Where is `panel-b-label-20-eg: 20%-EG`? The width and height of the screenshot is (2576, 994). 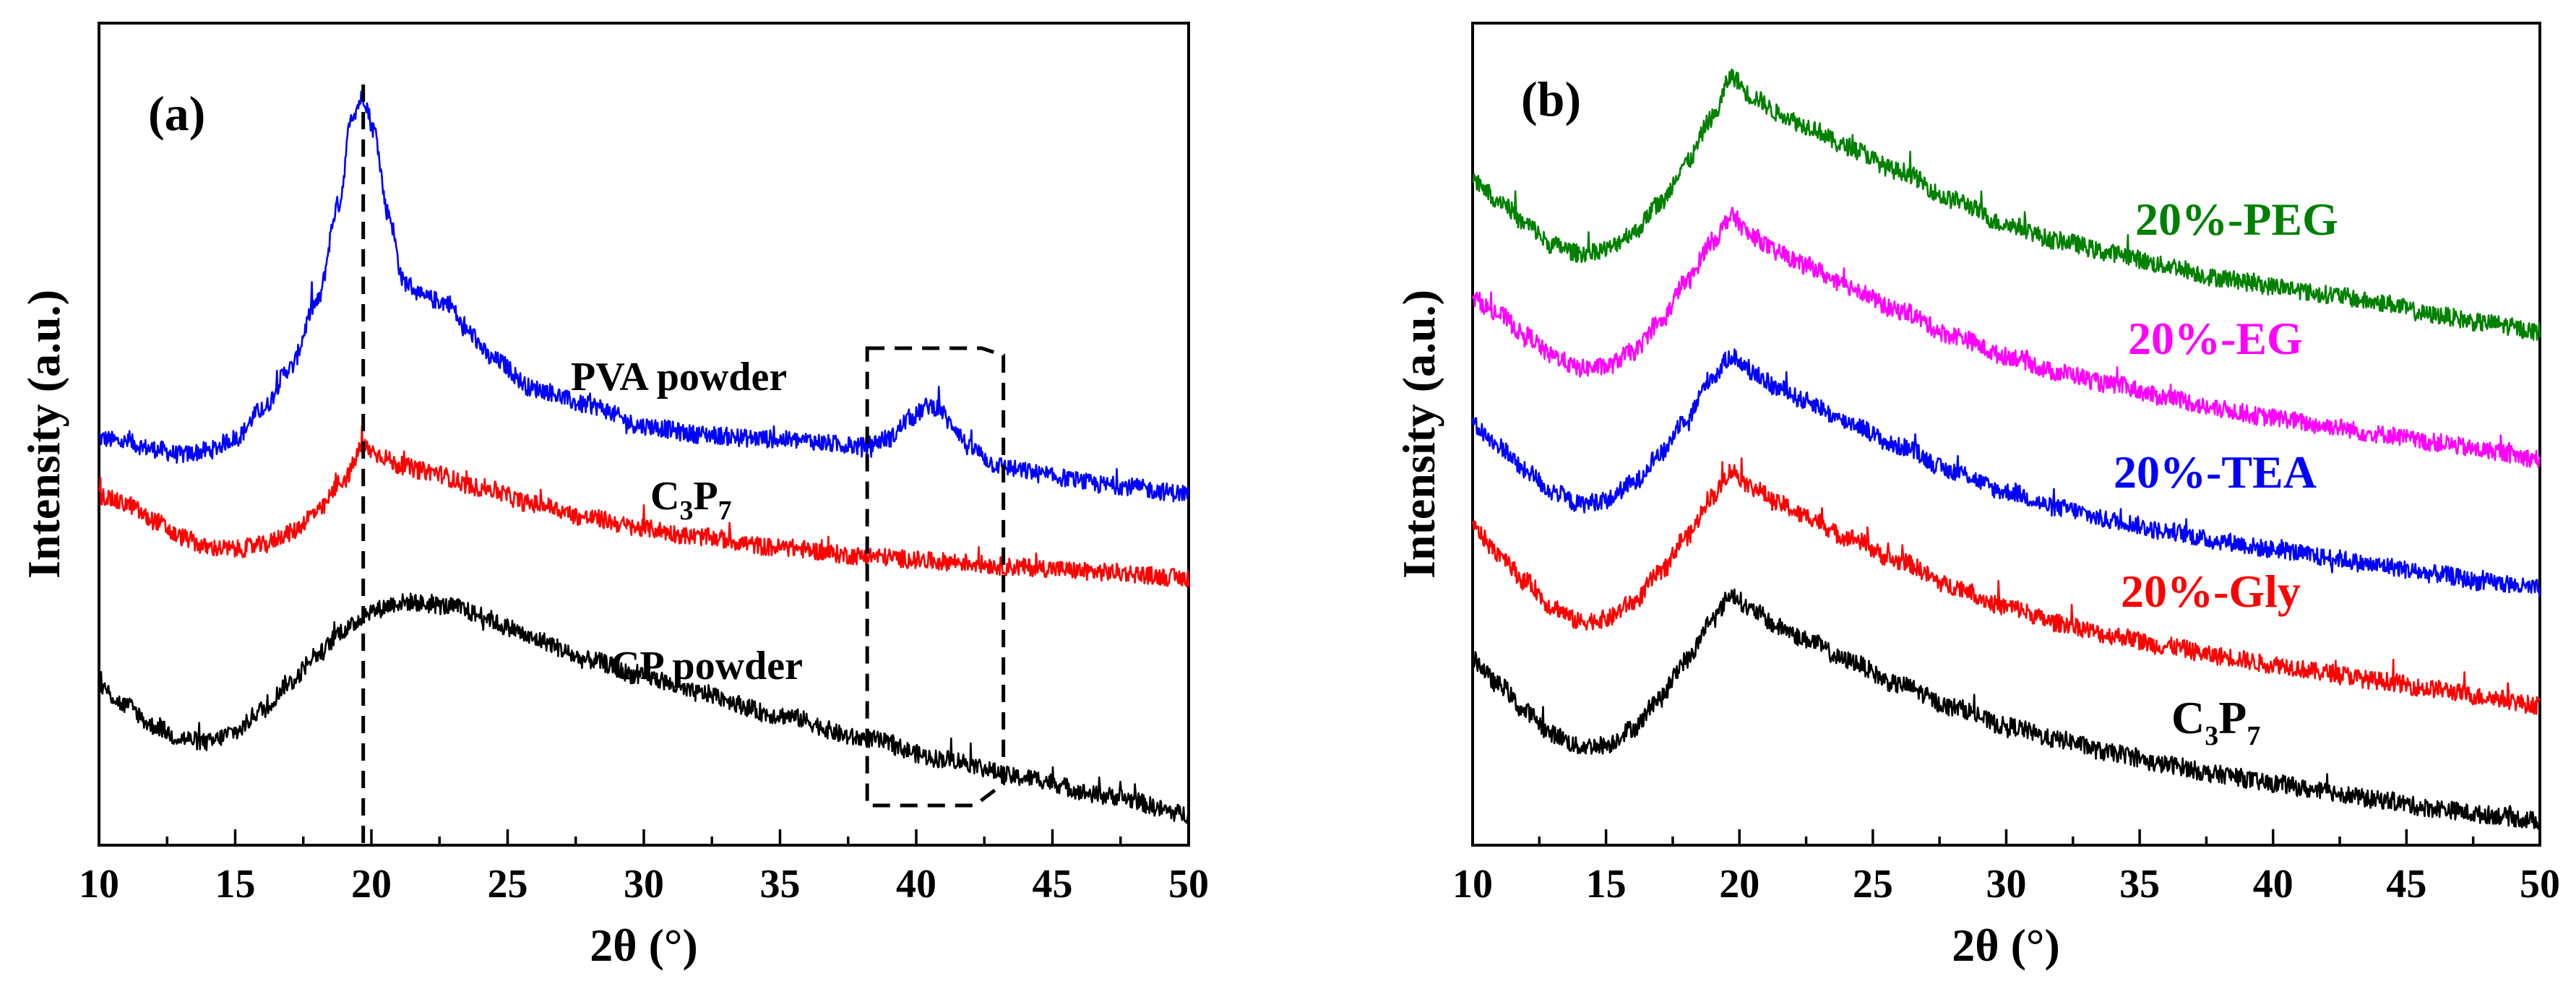
panel-b-label-20-eg: 20%-EG is located at coordinates (2215, 338).